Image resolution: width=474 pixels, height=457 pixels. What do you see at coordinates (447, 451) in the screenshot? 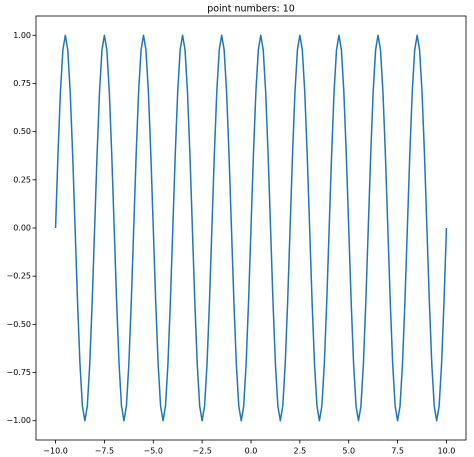
I see `x-tick-label: 10.0` at bounding box center [447, 451].